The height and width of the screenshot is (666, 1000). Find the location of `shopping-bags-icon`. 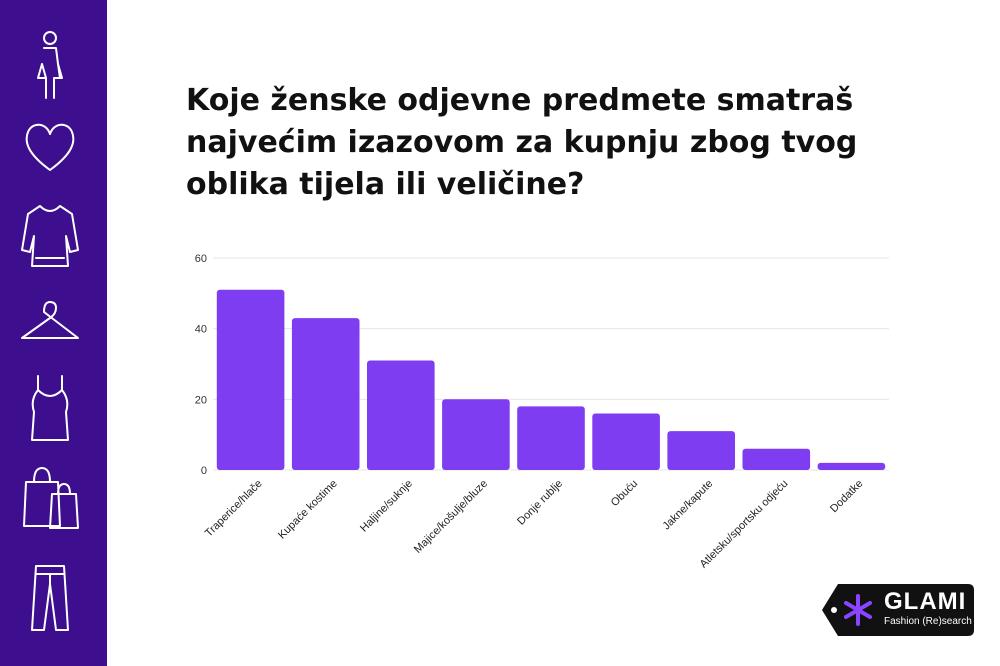

shopping-bags-icon is located at coordinates (50, 496).